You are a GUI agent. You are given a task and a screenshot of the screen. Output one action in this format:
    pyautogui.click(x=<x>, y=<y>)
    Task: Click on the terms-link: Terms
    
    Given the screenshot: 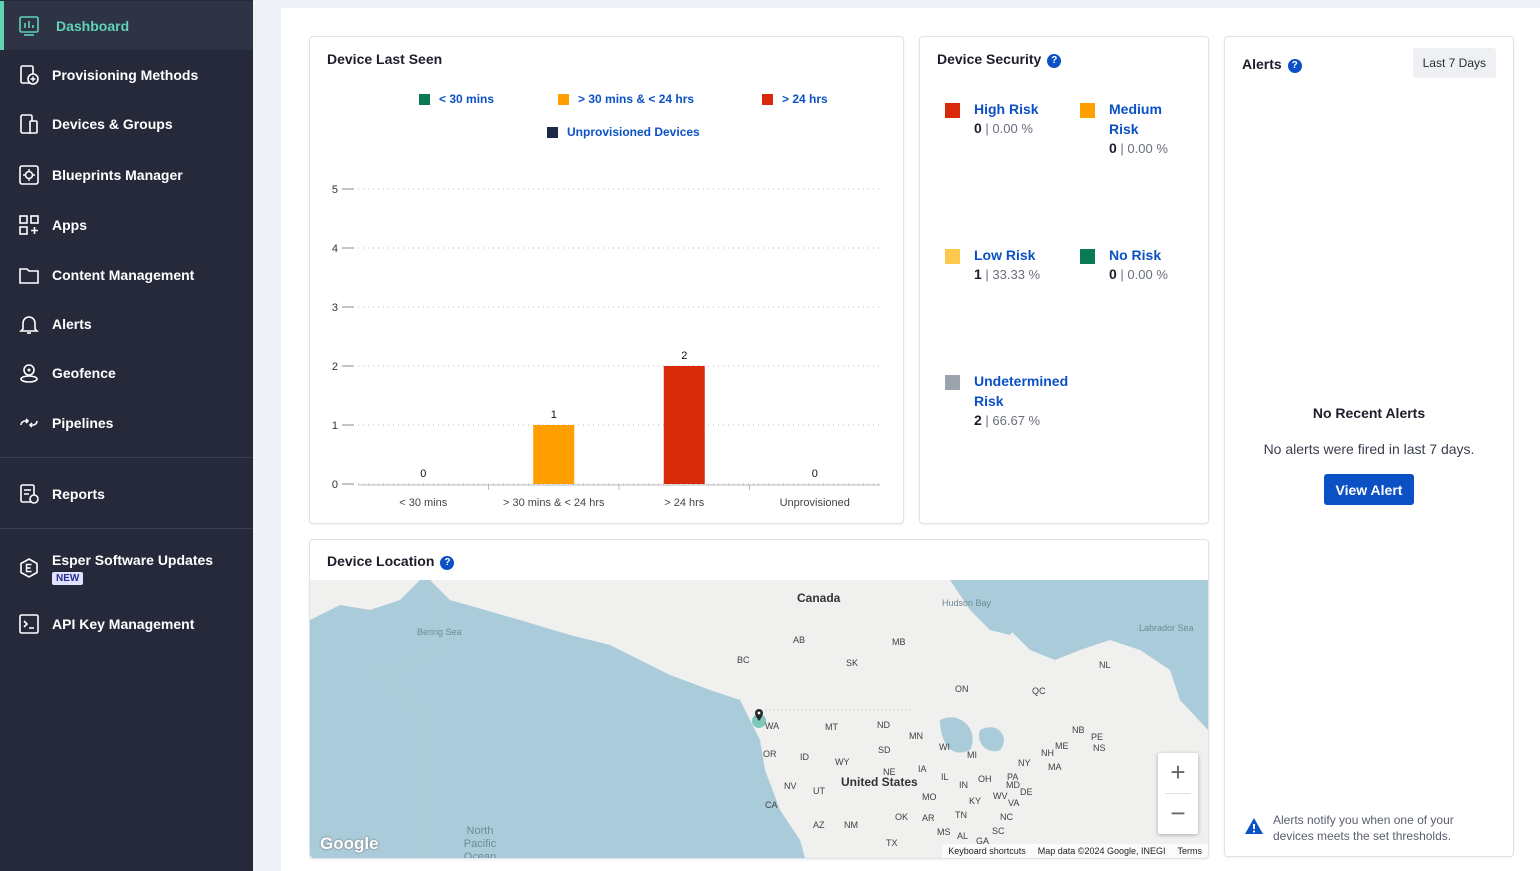 What is the action you would take?
    pyautogui.click(x=1190, y=851)
    